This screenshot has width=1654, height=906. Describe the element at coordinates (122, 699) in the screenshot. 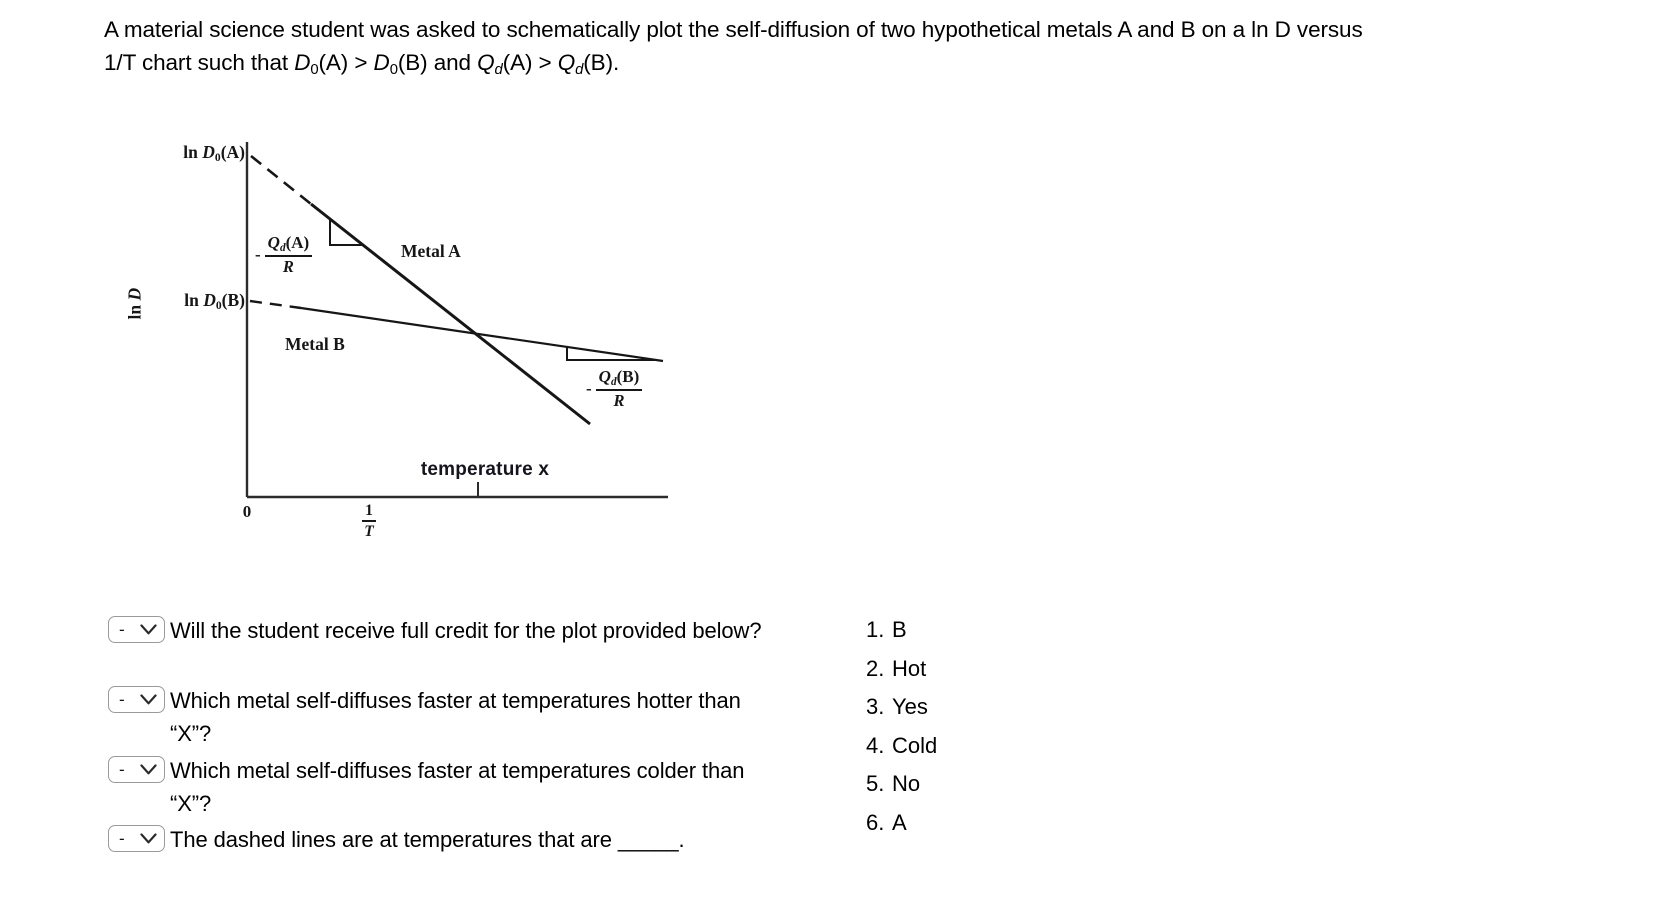

I see `question-2-dropdown-value: -` at that location.